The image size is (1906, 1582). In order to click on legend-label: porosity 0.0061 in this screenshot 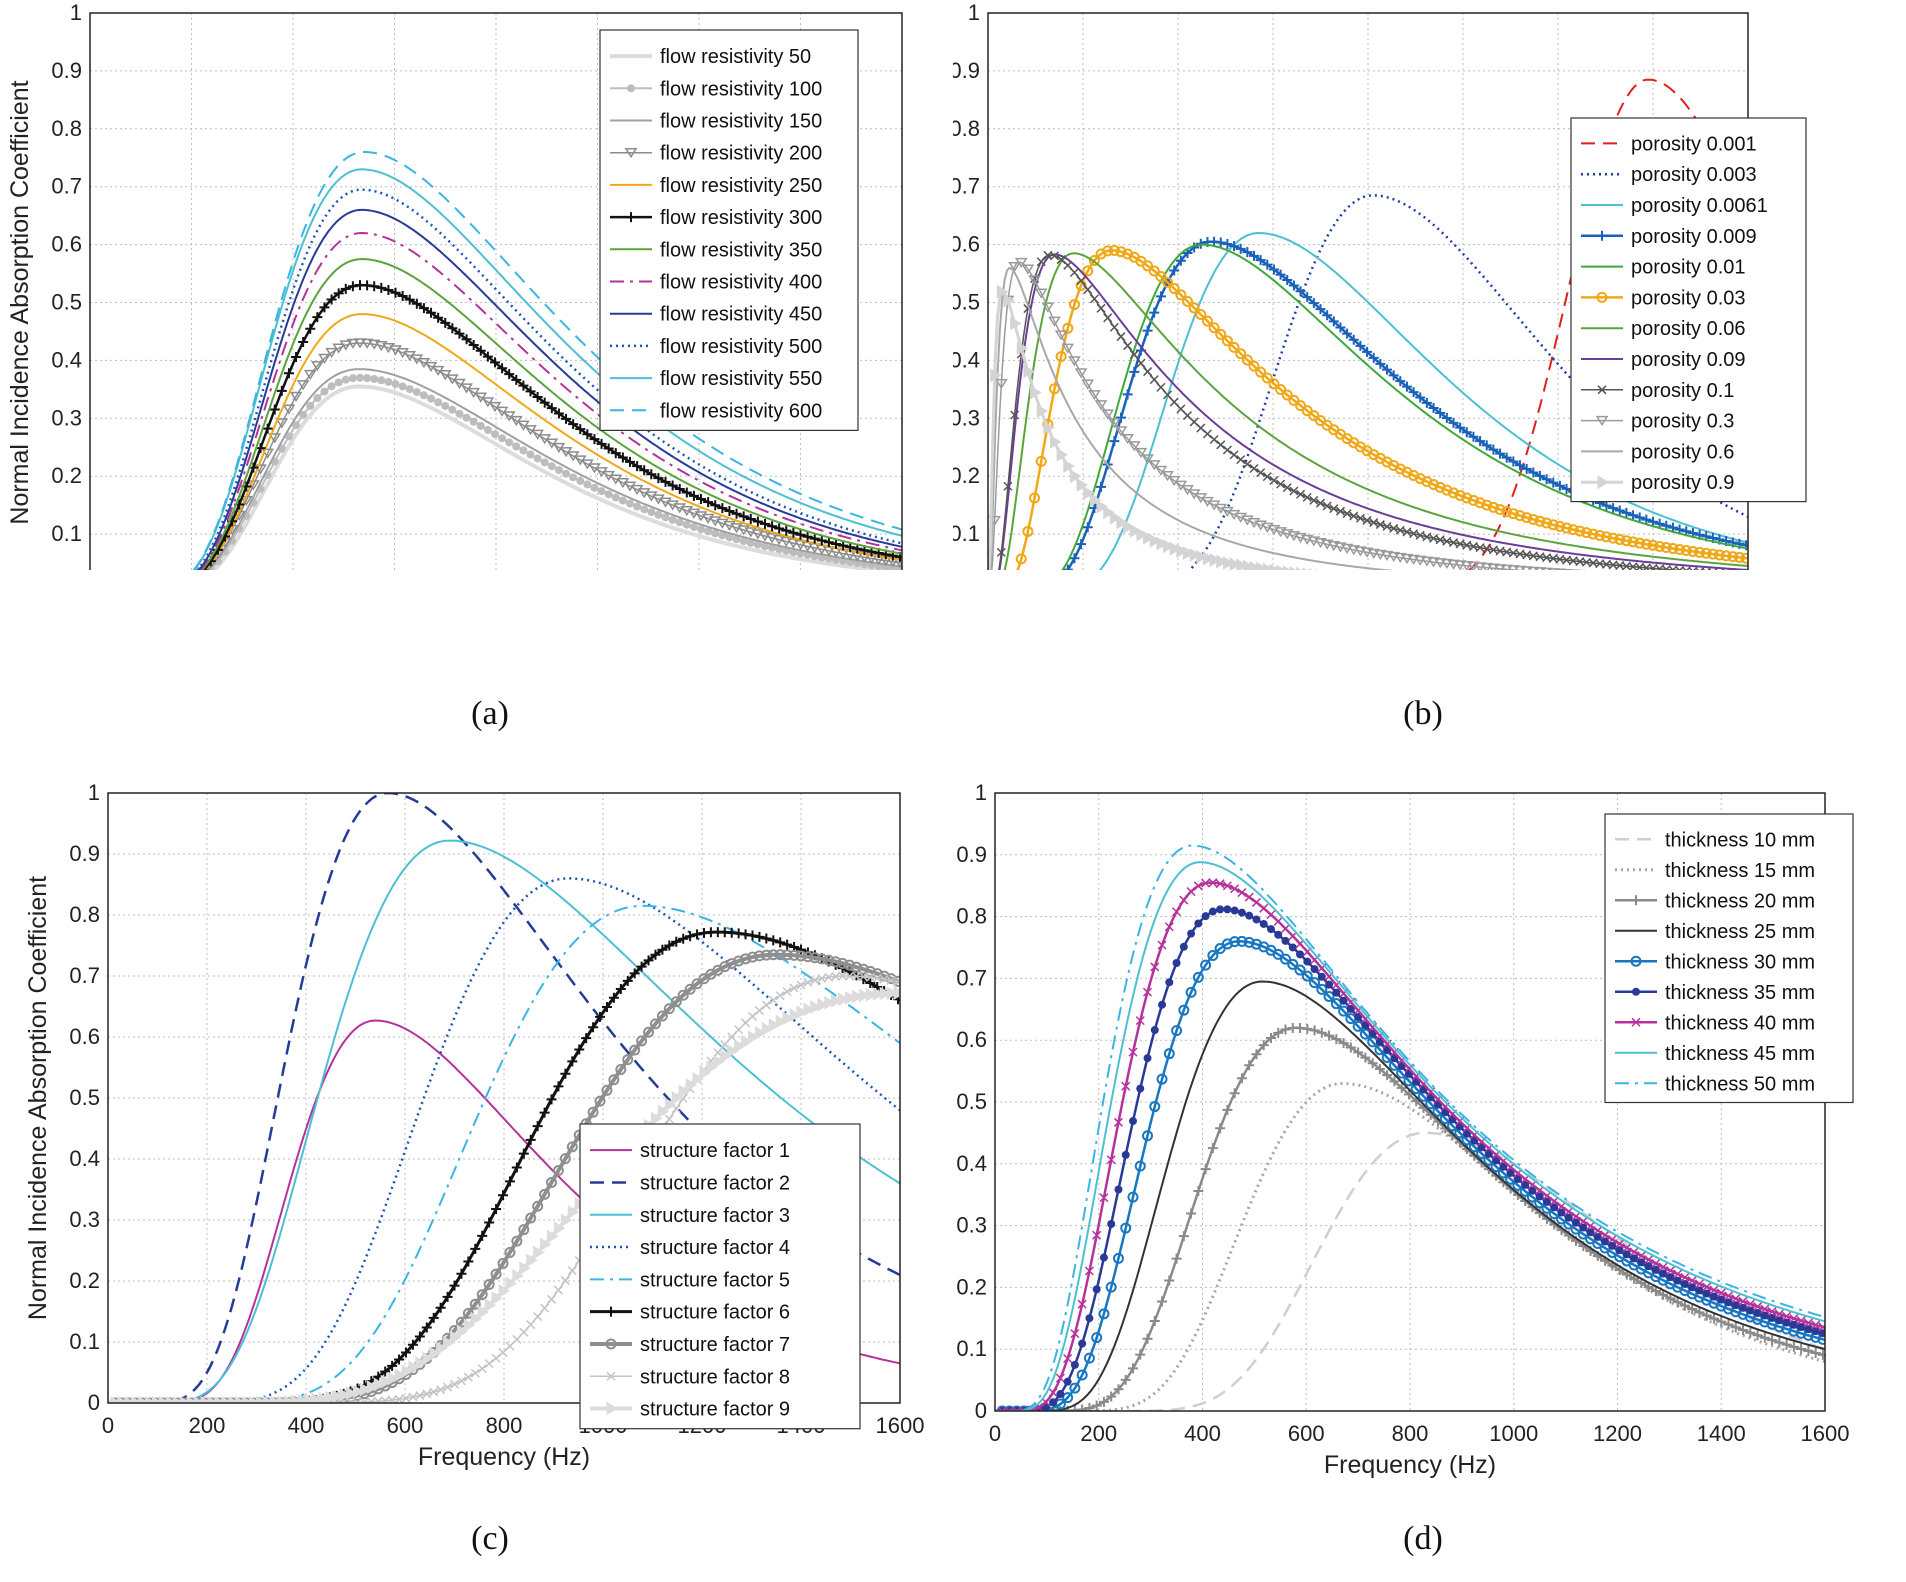, I will do `click(1699, 206)`.